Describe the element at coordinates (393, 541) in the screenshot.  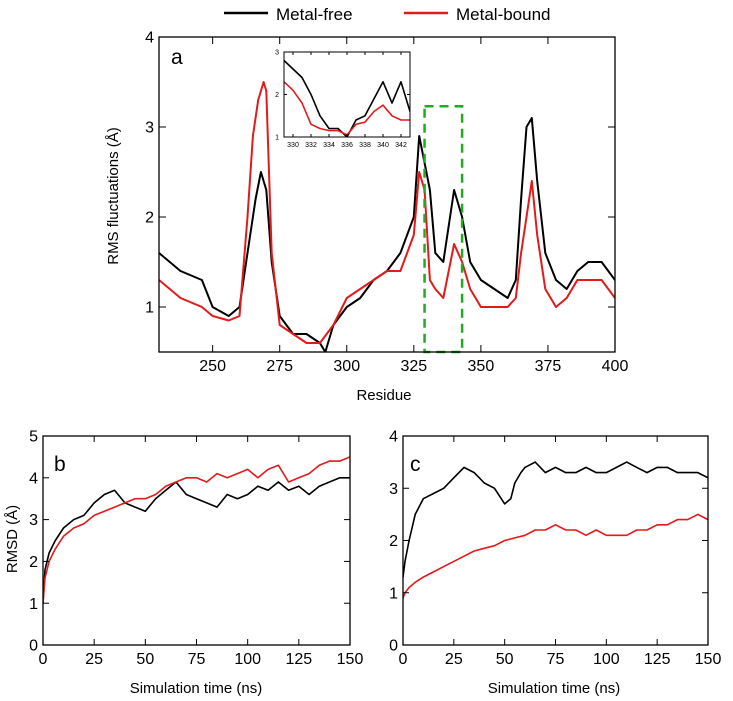
I see `panel-c-y-tick-label: 2` at that location.